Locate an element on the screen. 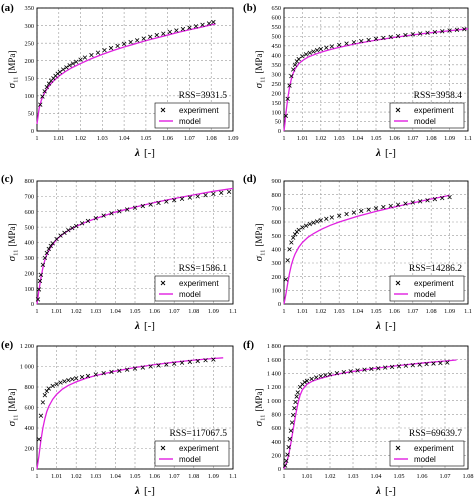 The width and height of the screenshot is (474, 500). y-tick-label: 100 is located at coordinates (29, 96).